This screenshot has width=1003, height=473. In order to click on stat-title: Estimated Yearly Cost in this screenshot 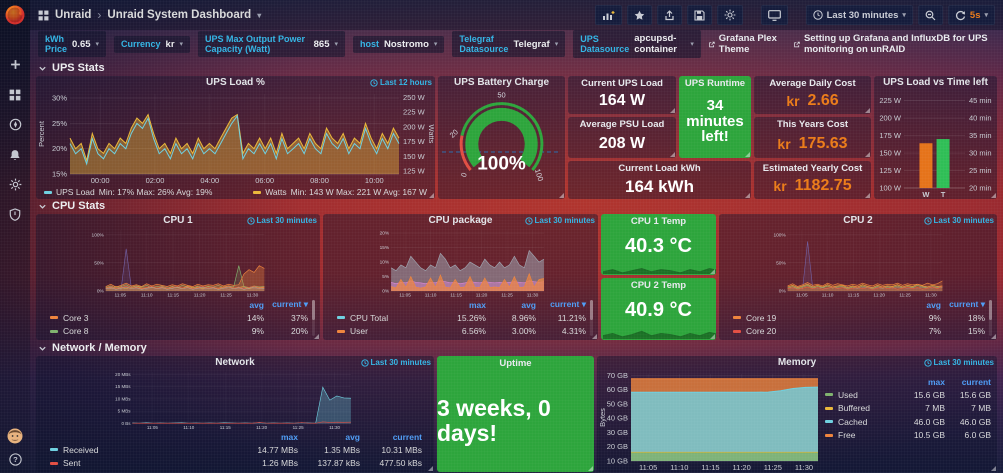, I will do `click(812, 168)`.